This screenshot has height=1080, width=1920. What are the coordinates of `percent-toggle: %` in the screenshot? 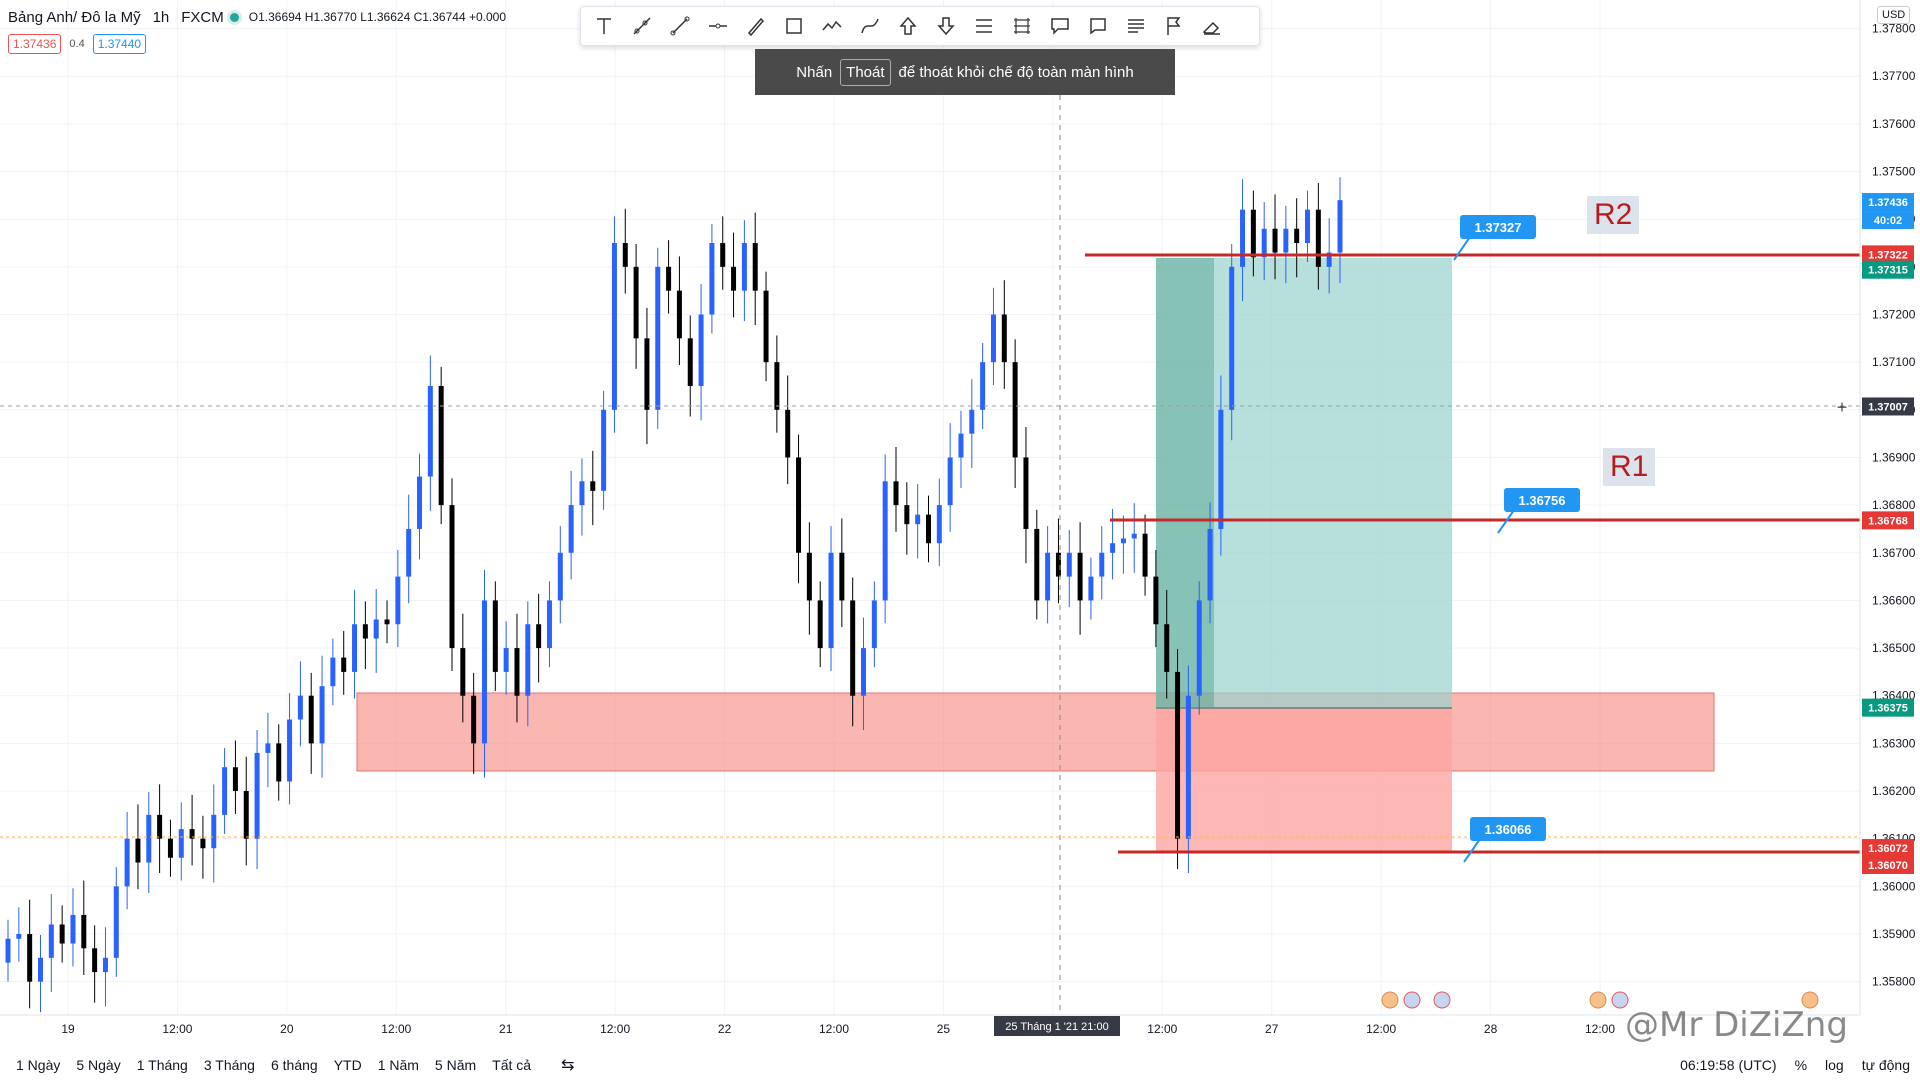 It's located at (1801, 1065).